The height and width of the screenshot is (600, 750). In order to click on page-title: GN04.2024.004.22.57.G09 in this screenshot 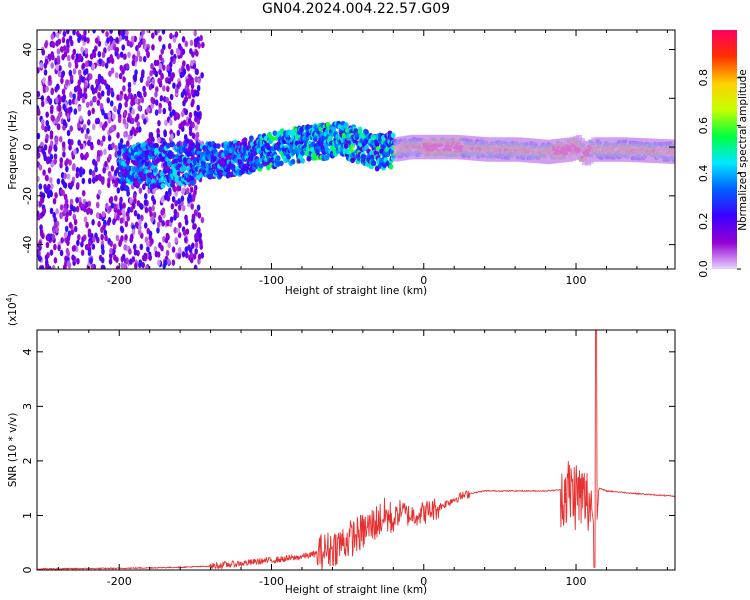, I will do `click(356, 9)`.